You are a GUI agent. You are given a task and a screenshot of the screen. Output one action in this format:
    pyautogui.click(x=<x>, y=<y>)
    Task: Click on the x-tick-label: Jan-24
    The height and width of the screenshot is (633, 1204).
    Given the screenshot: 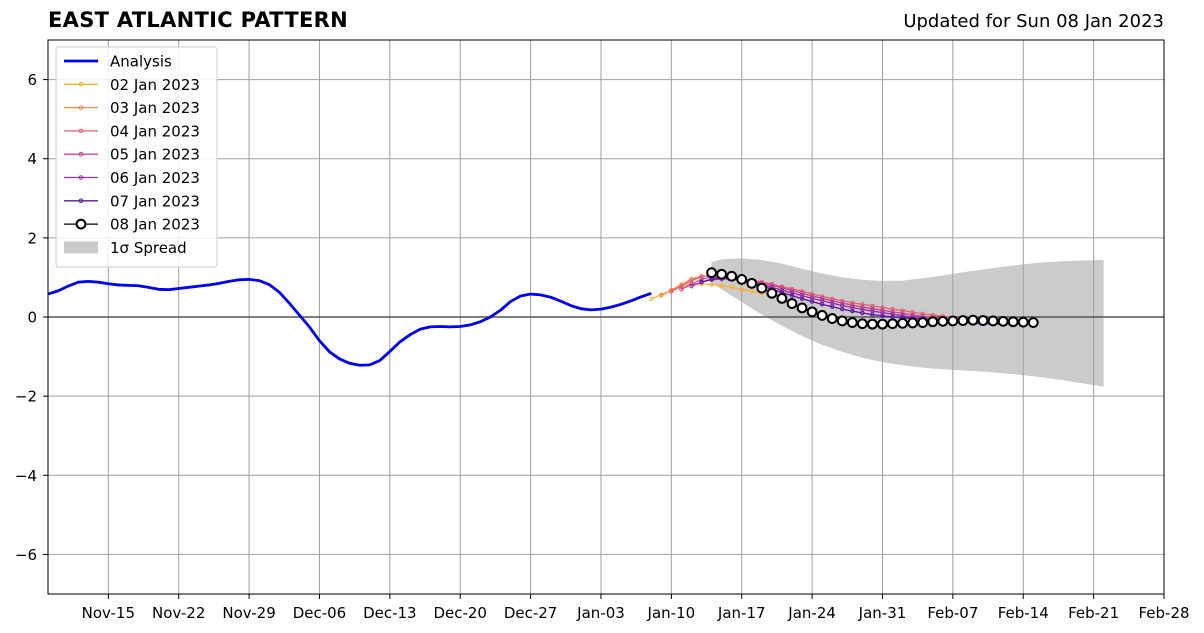 What is the action you would take?
    pyautogui.click(x=811, y=613)
    